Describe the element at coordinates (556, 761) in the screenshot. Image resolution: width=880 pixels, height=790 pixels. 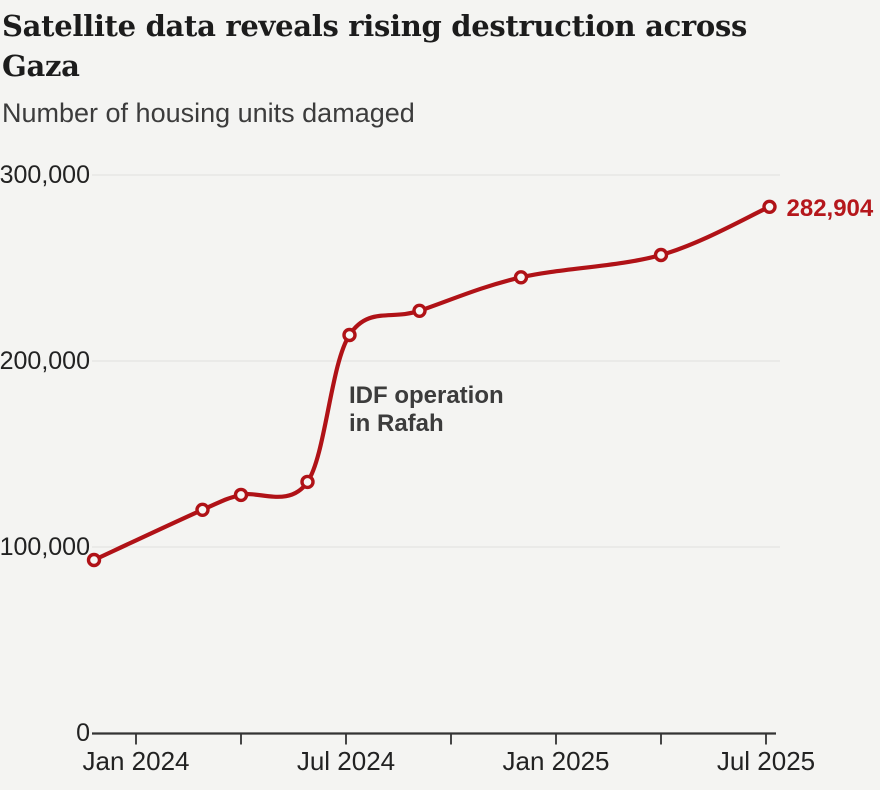
I see `x-axis-label: Jan 2025` at that location.